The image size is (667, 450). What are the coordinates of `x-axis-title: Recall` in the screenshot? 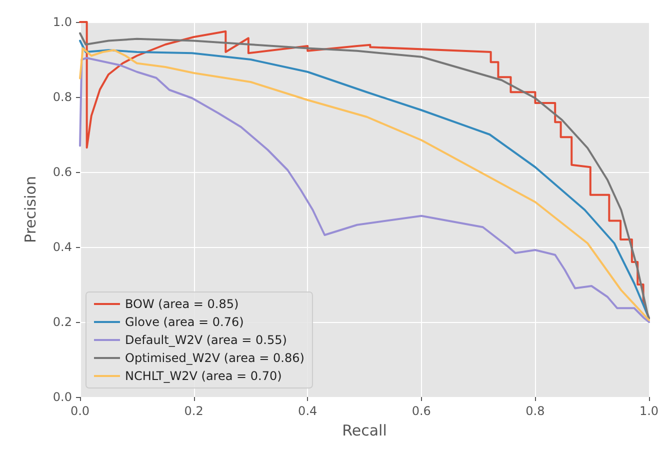 It's located at (364, 431).